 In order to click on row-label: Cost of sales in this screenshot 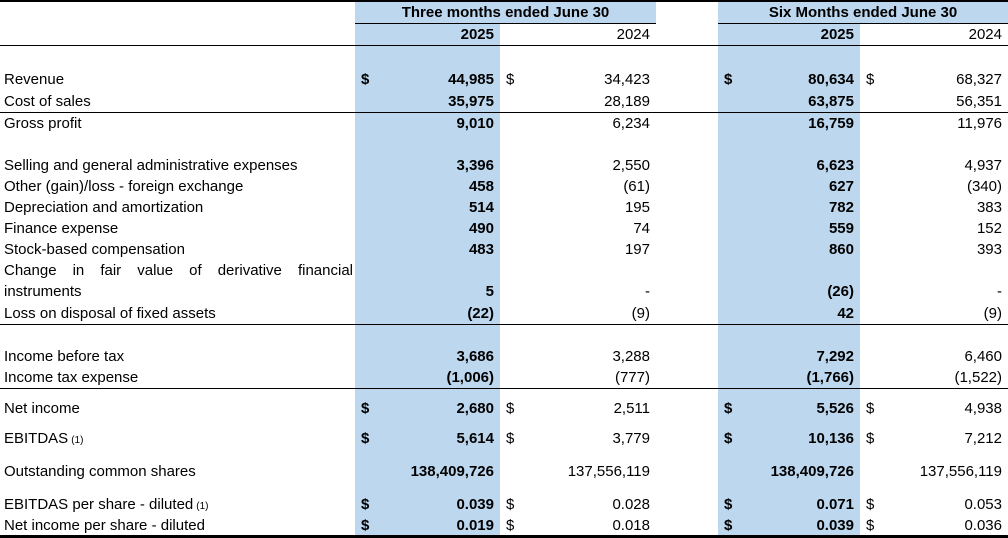, I will do `click(47, 101)`.